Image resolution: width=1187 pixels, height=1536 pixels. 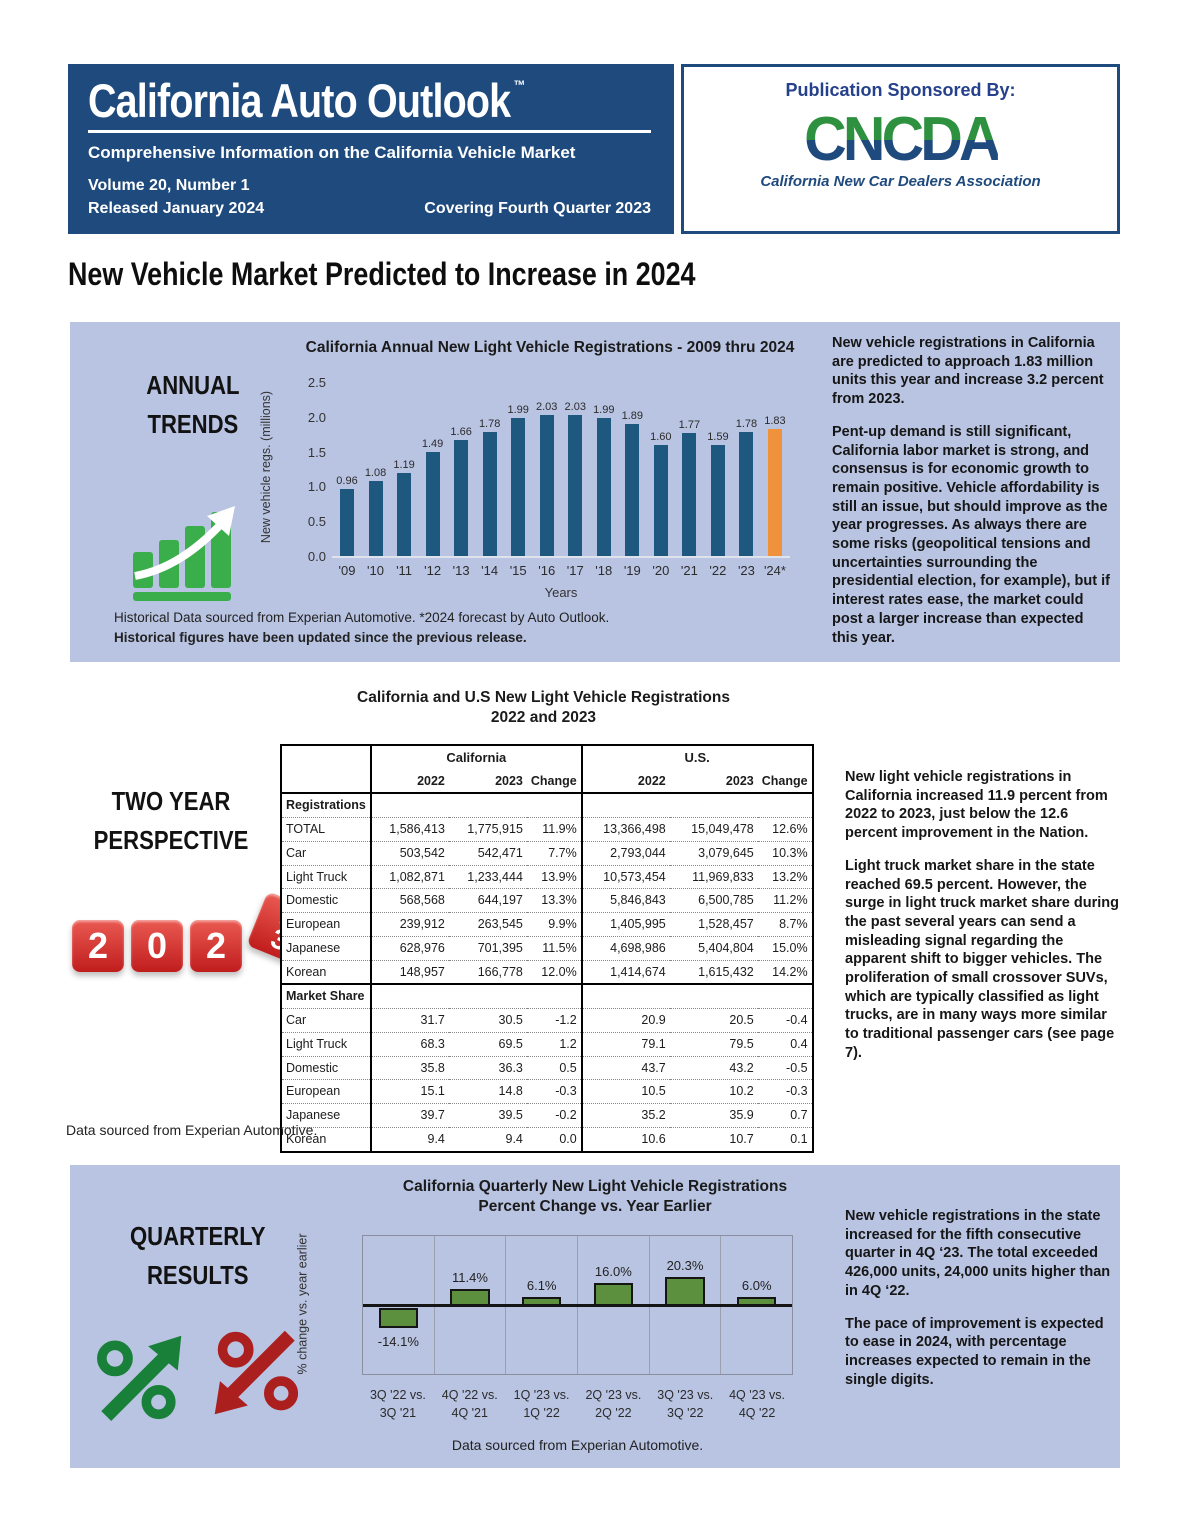 What do you see at coordinates (757, 1404) in the screenshot?
I see `quarterly-x-tick: 4Q '23 vs. 4Q '22` at bounding box center [757, 1404].